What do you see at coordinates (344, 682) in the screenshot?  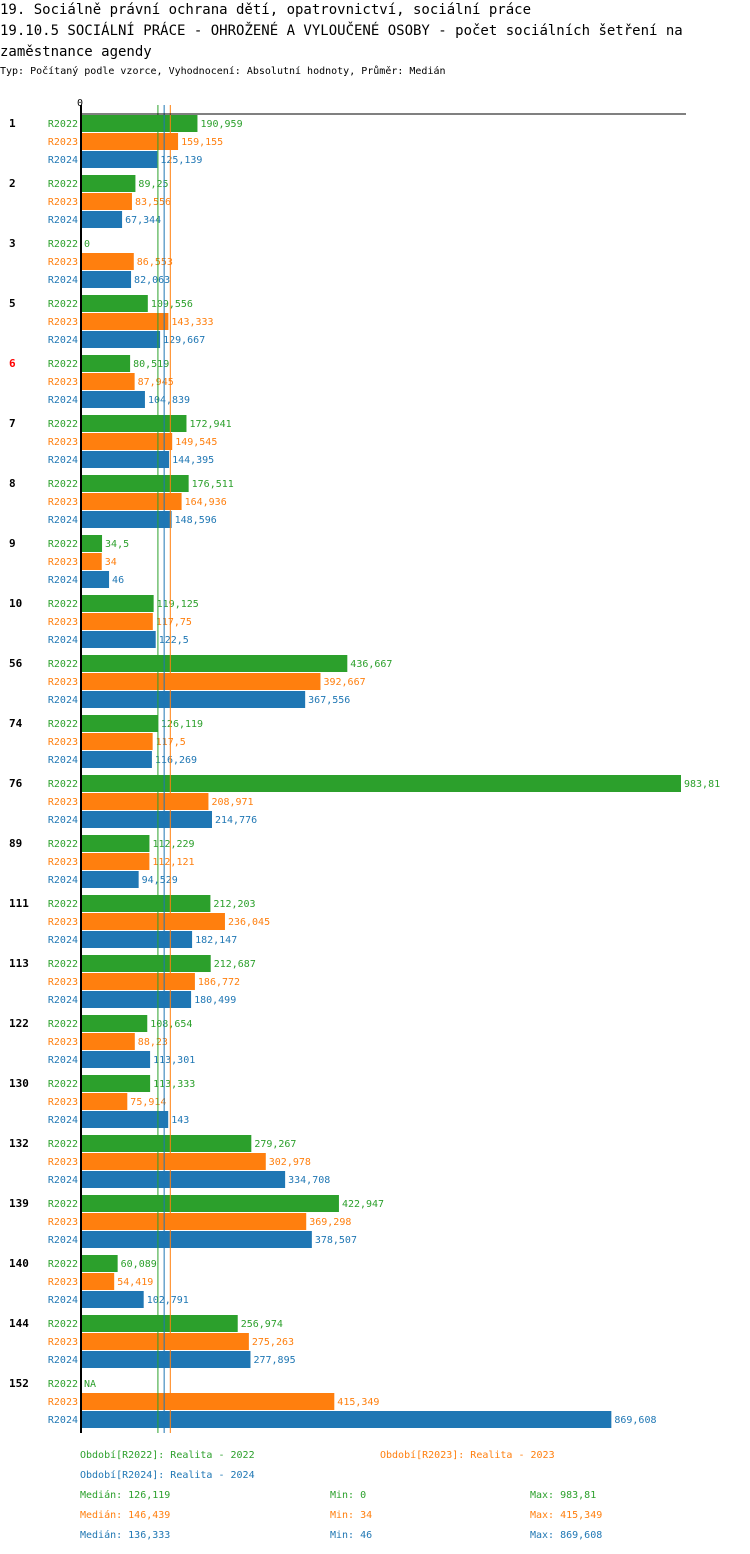 I see `data-label: 392,667` at bounding box center [344, 682].